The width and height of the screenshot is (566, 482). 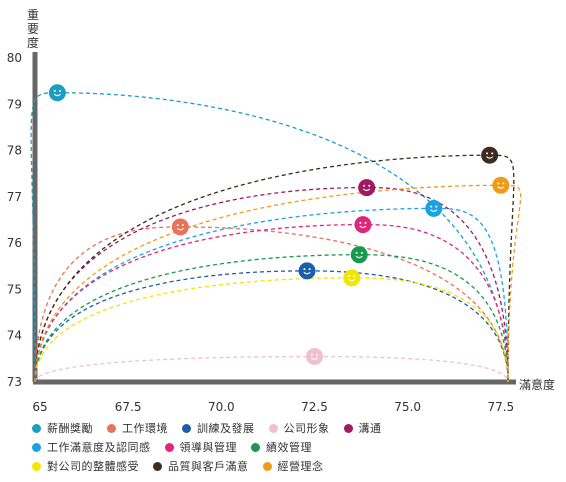 What do you see at coordinates (201, 447) in the screenshot?
I see `legend-item: 領導與管理` at bounding box center [201, 447].